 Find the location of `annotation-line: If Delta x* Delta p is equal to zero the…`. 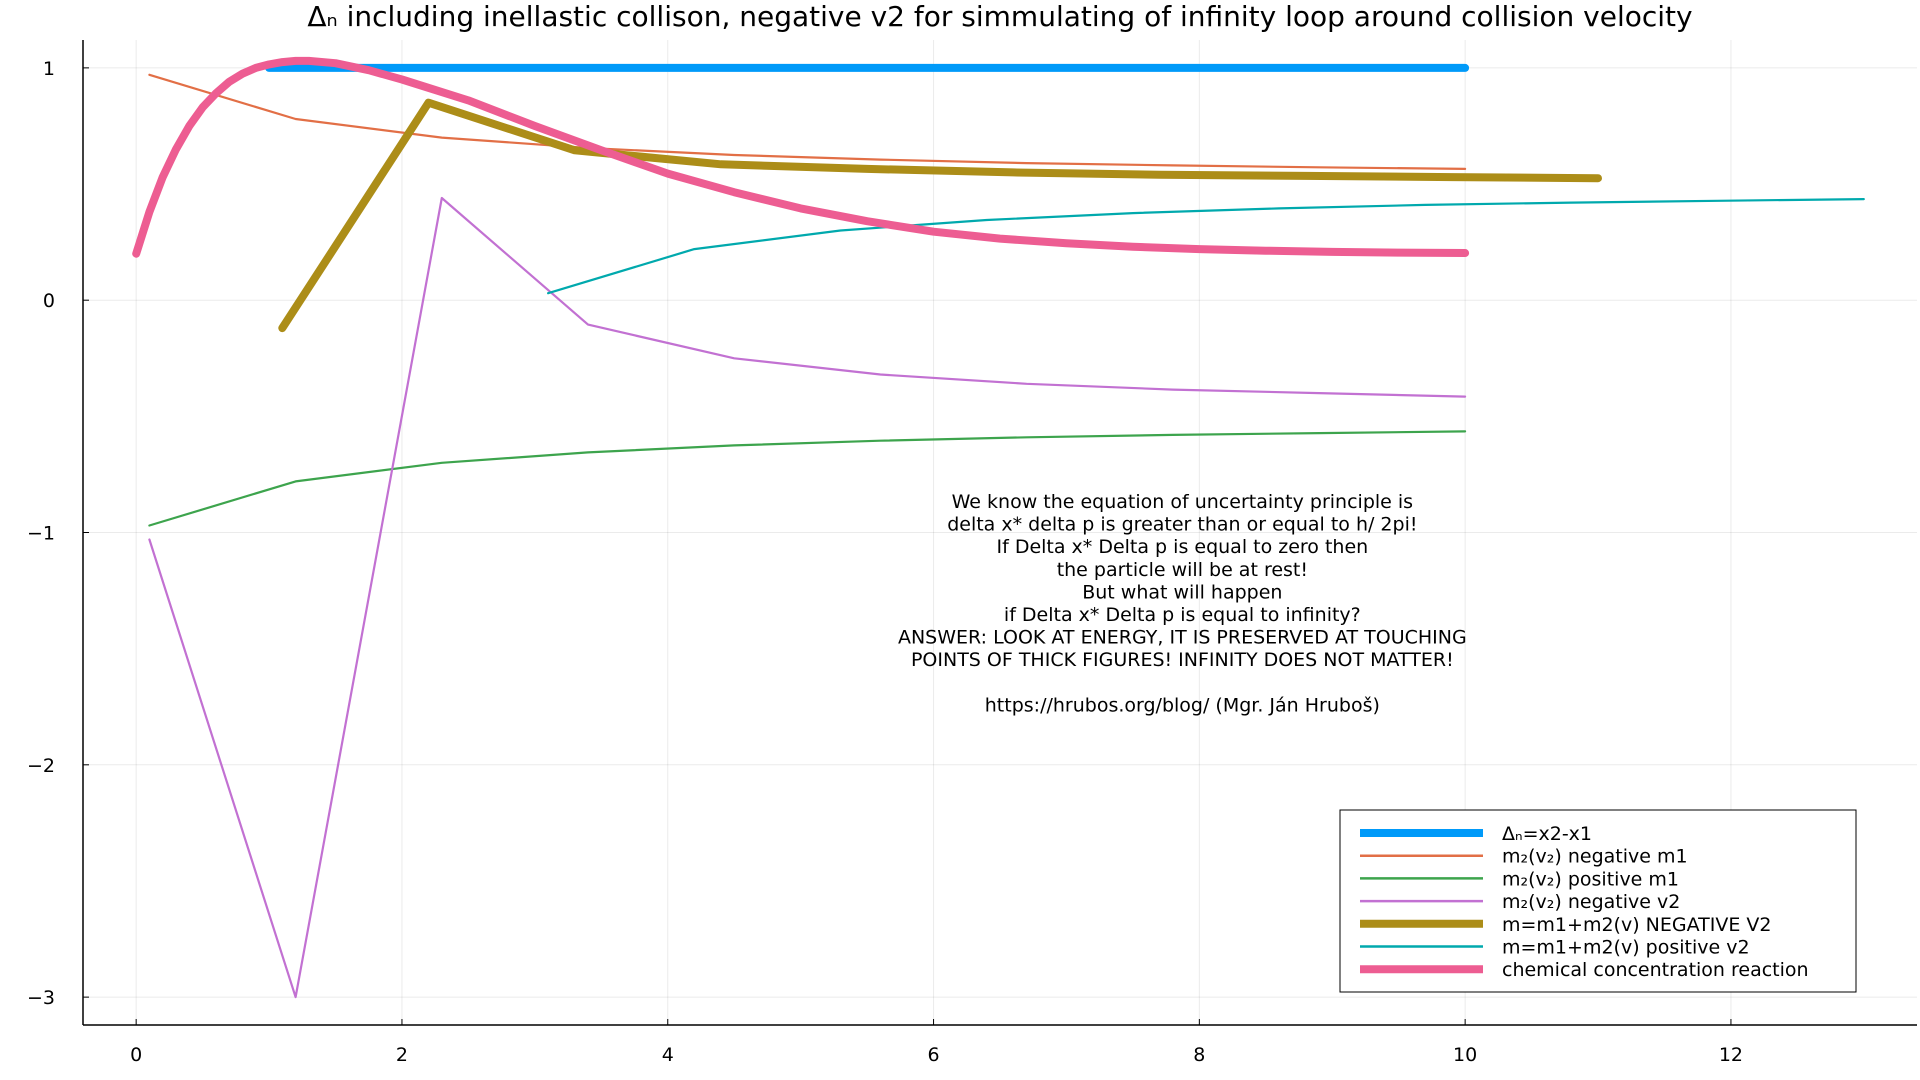

annotation-line: If Delta x* Delta p is equal to zero the… is located at coordinates (1182, 547).